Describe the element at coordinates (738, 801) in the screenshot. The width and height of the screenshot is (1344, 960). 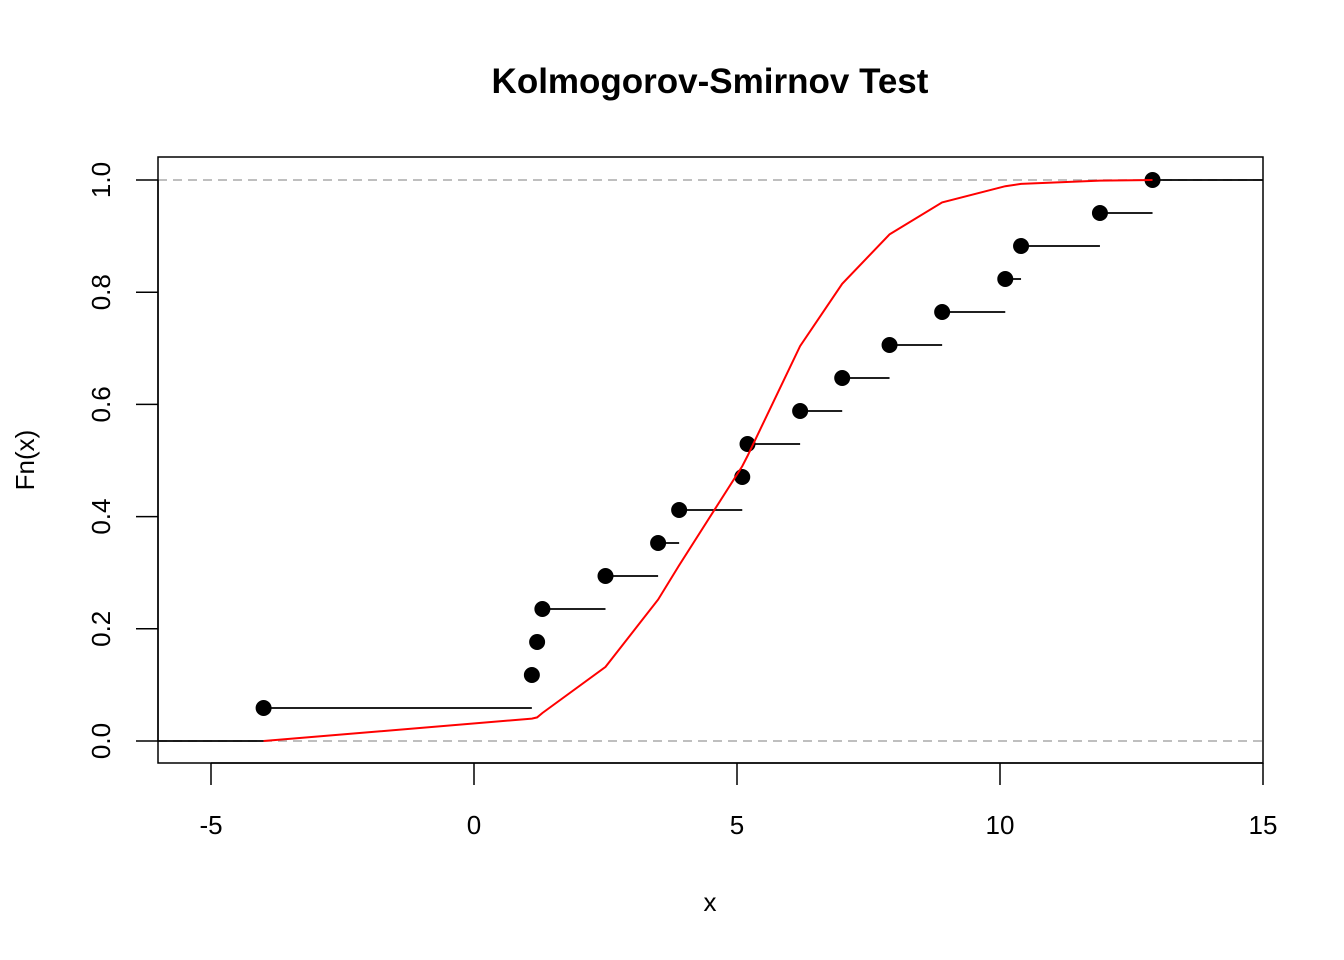
I see `x-axis: -5 0 5 10 15` at that location.